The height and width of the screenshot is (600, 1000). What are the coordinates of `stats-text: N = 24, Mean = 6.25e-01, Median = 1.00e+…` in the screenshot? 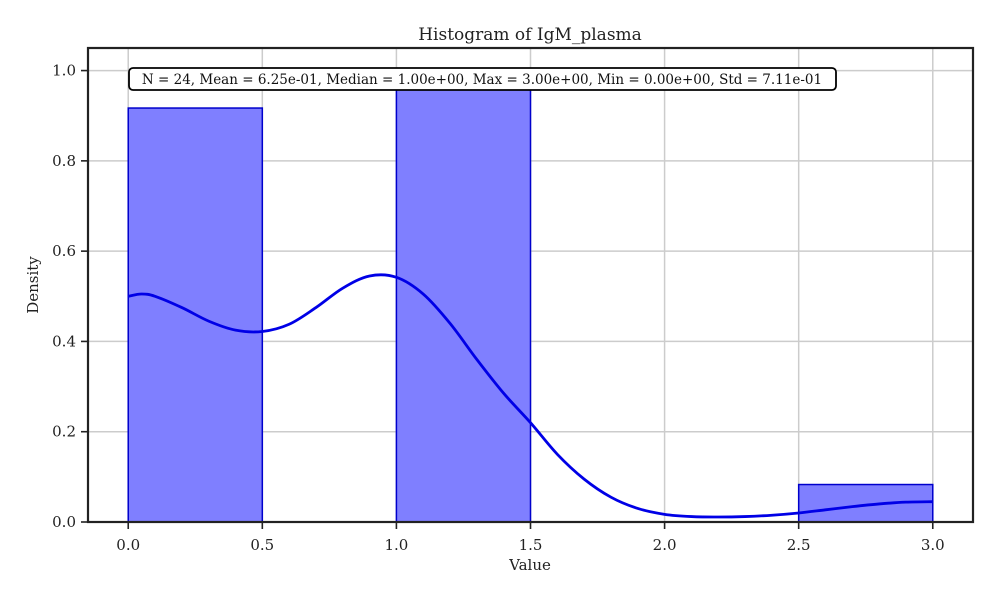 It's located at (482, 80).